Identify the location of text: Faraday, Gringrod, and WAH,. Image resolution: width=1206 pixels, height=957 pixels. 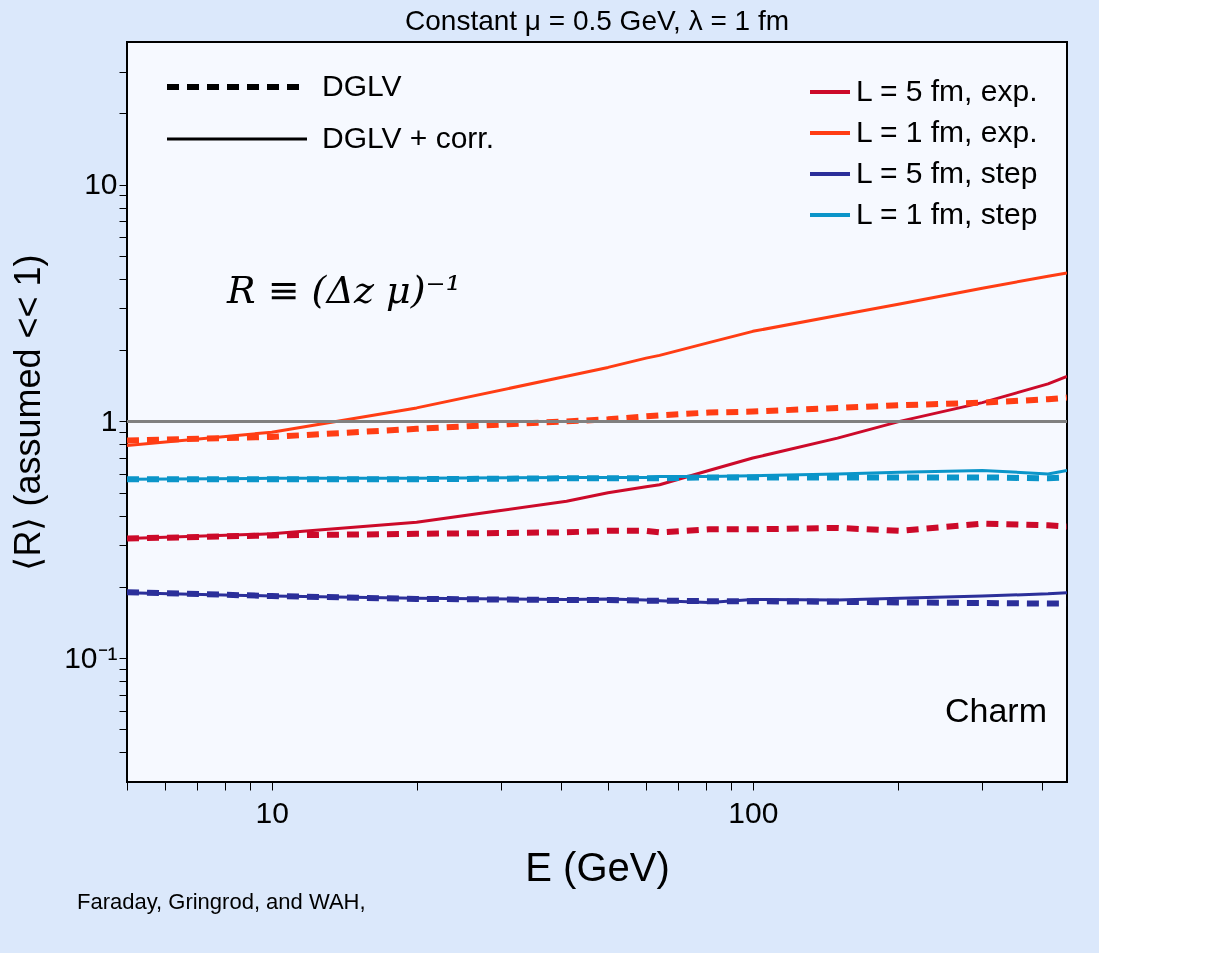
(221, 901).